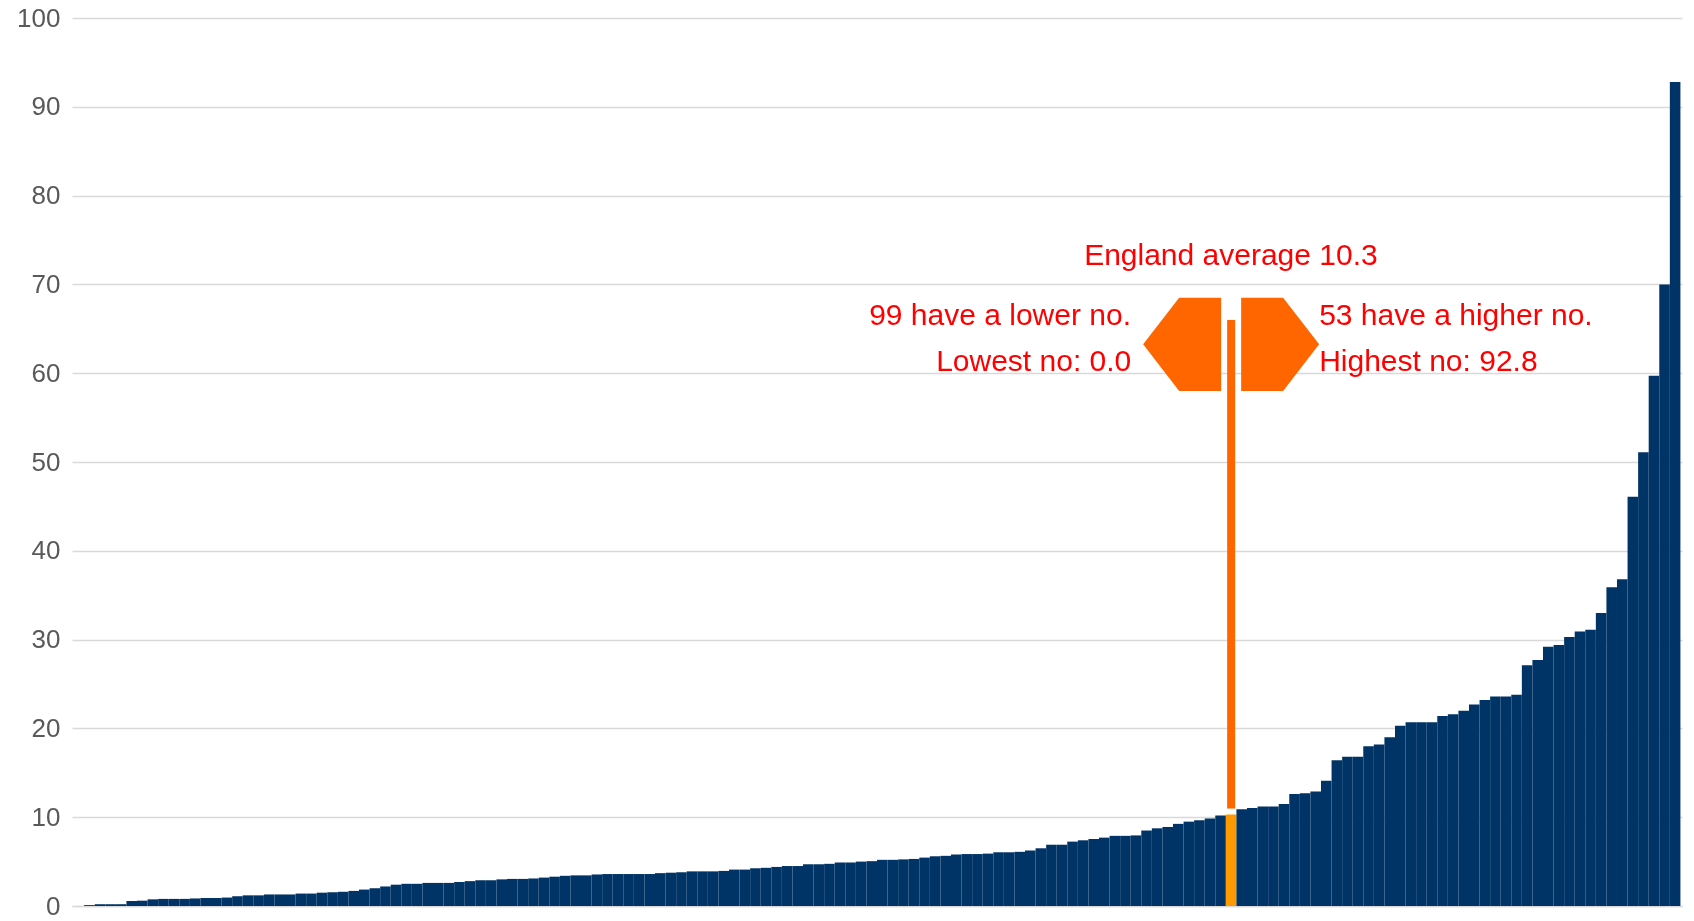 This screenshot has width=1694, height=921. I want to click on annotation: Highest no: 92.8, so click(1428, 360).